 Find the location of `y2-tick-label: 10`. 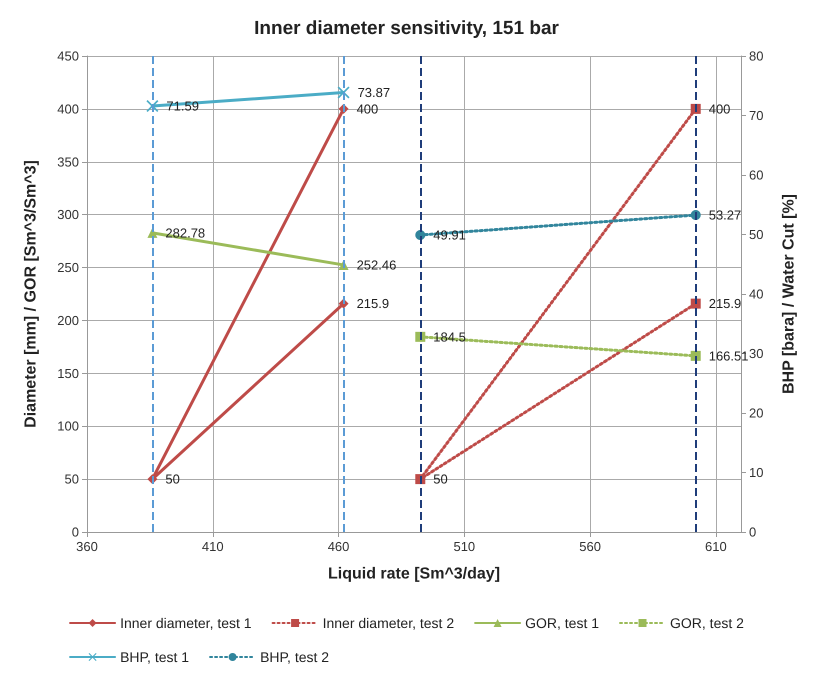

y2-tick-label: 10 is located at coordinates (756, 472).